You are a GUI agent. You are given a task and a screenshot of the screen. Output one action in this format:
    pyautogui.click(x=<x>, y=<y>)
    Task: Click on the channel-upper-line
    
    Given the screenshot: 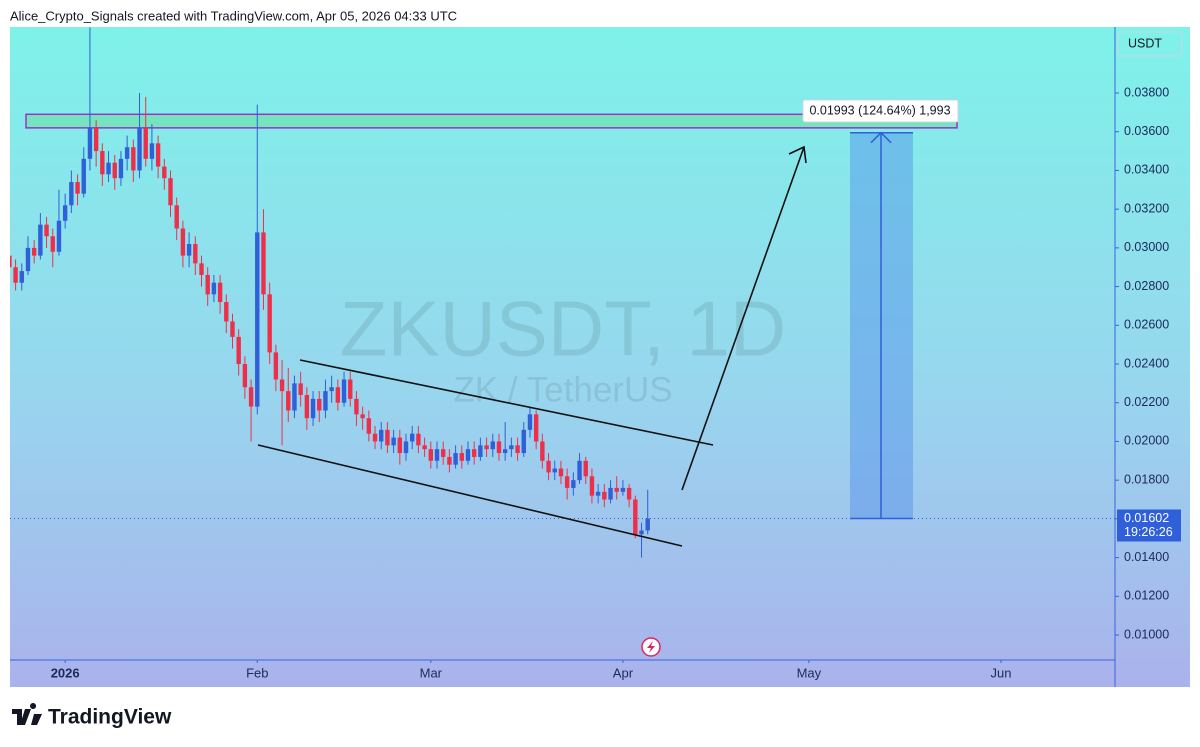 What is the action you would take?
    pyautogui.click(x=506, y=402)
    